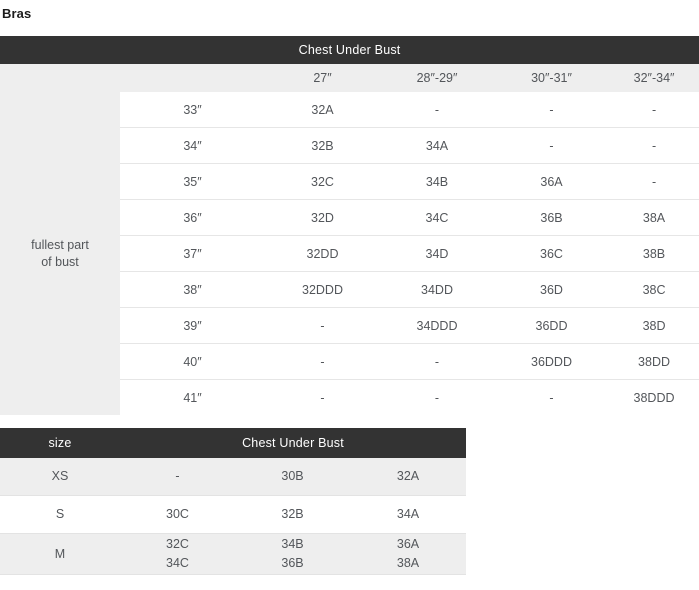  What do you see at coordinates (654, 181) in the screenshot?
I see `table1-cell-2-3: -` at bounding box center [654, 181].